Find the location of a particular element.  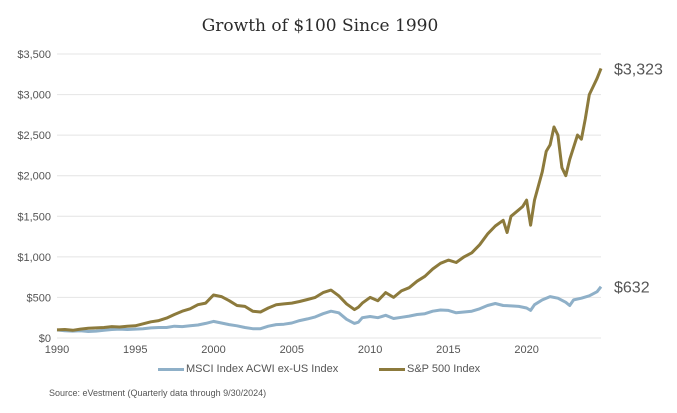

y-tick-label: $2,500 is located at coordinates (34, 136).